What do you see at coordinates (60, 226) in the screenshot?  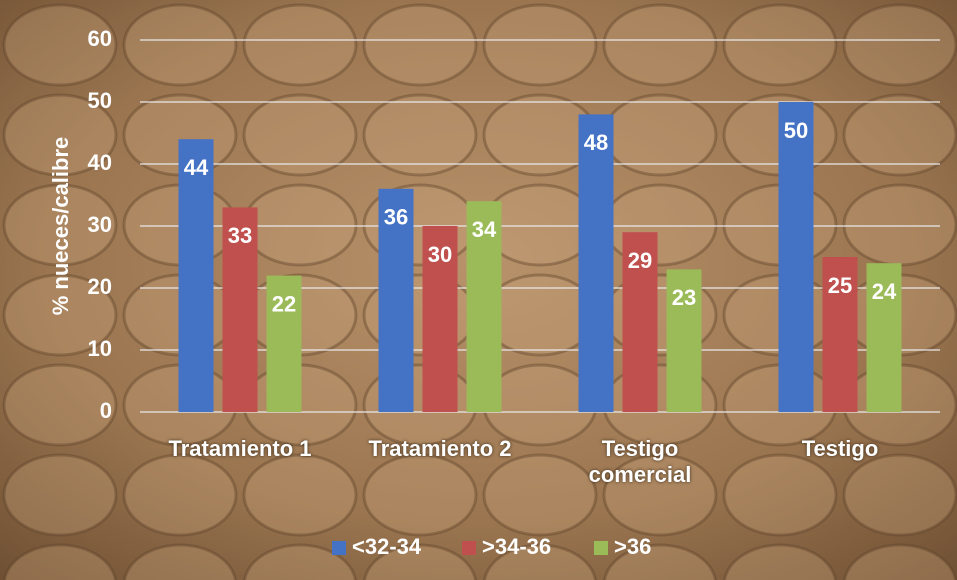 I see `y-axis-title: % nueces/calibre` at bounding box center [60, 226].